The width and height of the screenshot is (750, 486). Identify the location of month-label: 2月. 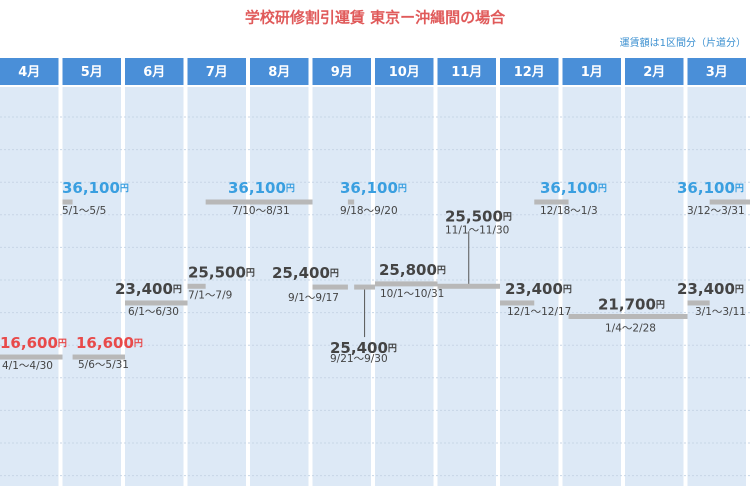
(654, 72).